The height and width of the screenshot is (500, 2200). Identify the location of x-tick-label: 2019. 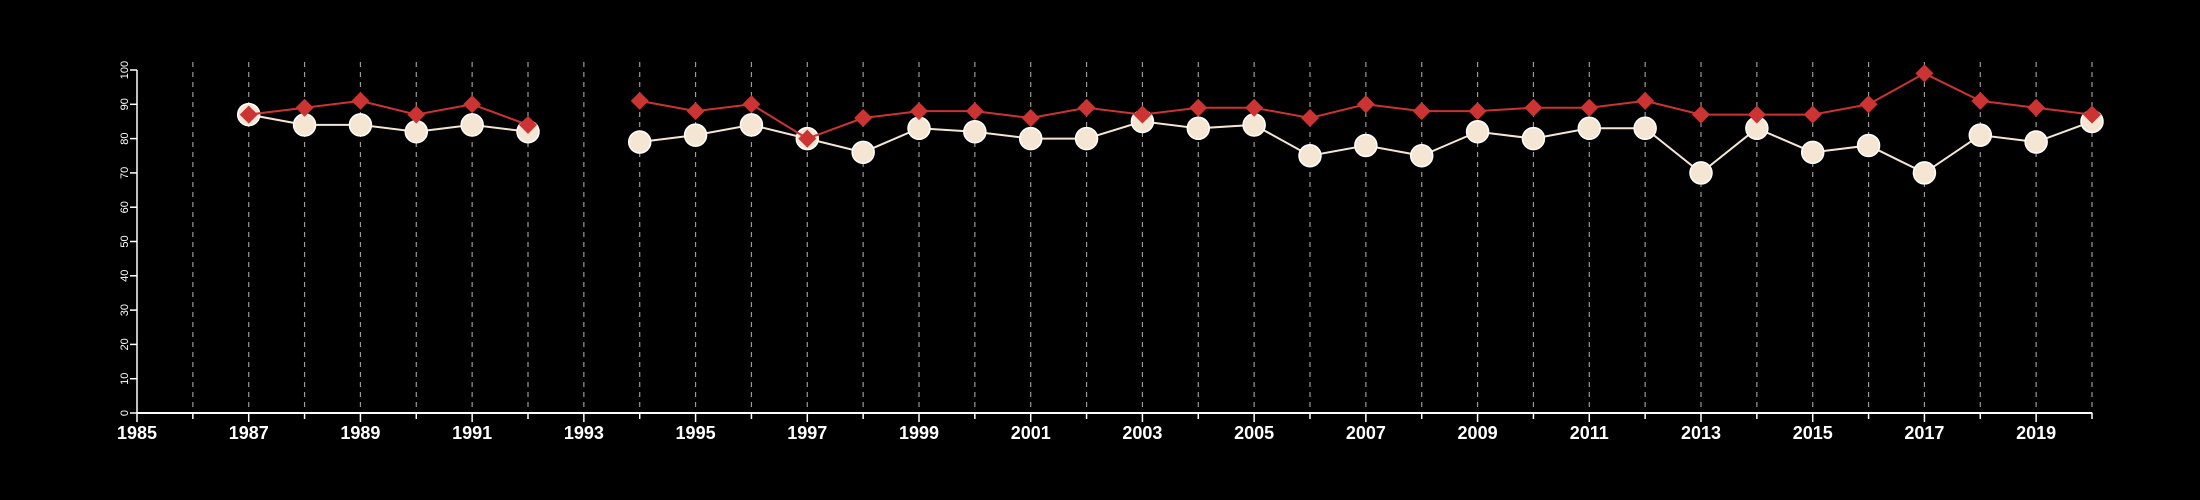
(2036, 433).